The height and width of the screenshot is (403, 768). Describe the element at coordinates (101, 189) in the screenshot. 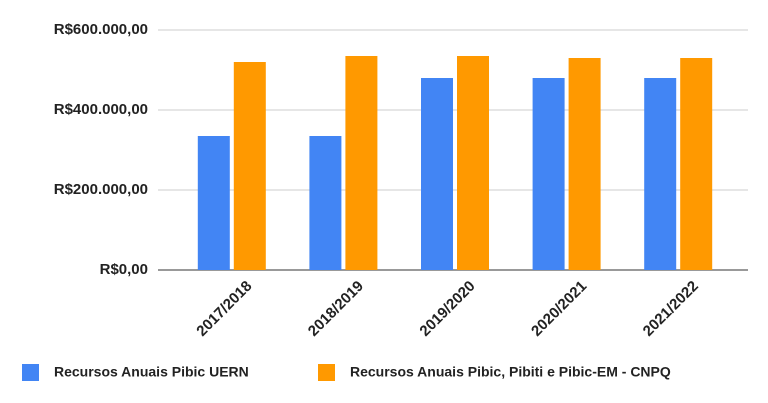

I see `y-tick-label: R$200.000,00` at that location.